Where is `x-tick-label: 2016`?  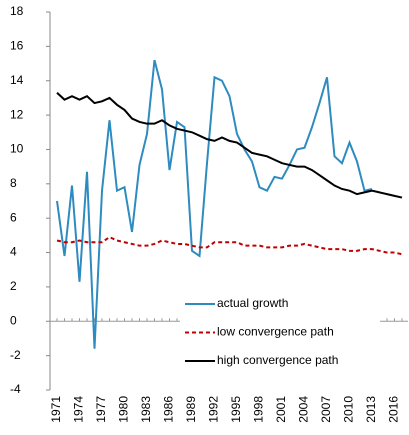
x-tick-label: 2016 is located at coordinates (394, 409).